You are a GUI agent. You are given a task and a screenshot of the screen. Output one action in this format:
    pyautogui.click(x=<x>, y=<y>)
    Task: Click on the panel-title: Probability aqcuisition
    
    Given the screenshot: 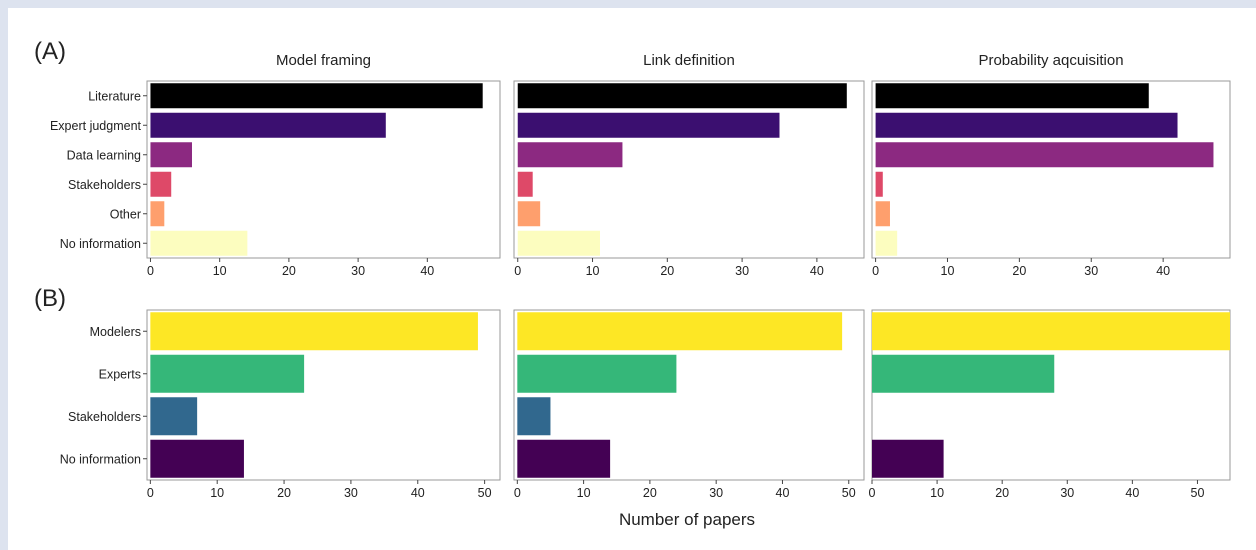 What is the action you would take?
    pyautogui.click(x=1050, y=60)
    